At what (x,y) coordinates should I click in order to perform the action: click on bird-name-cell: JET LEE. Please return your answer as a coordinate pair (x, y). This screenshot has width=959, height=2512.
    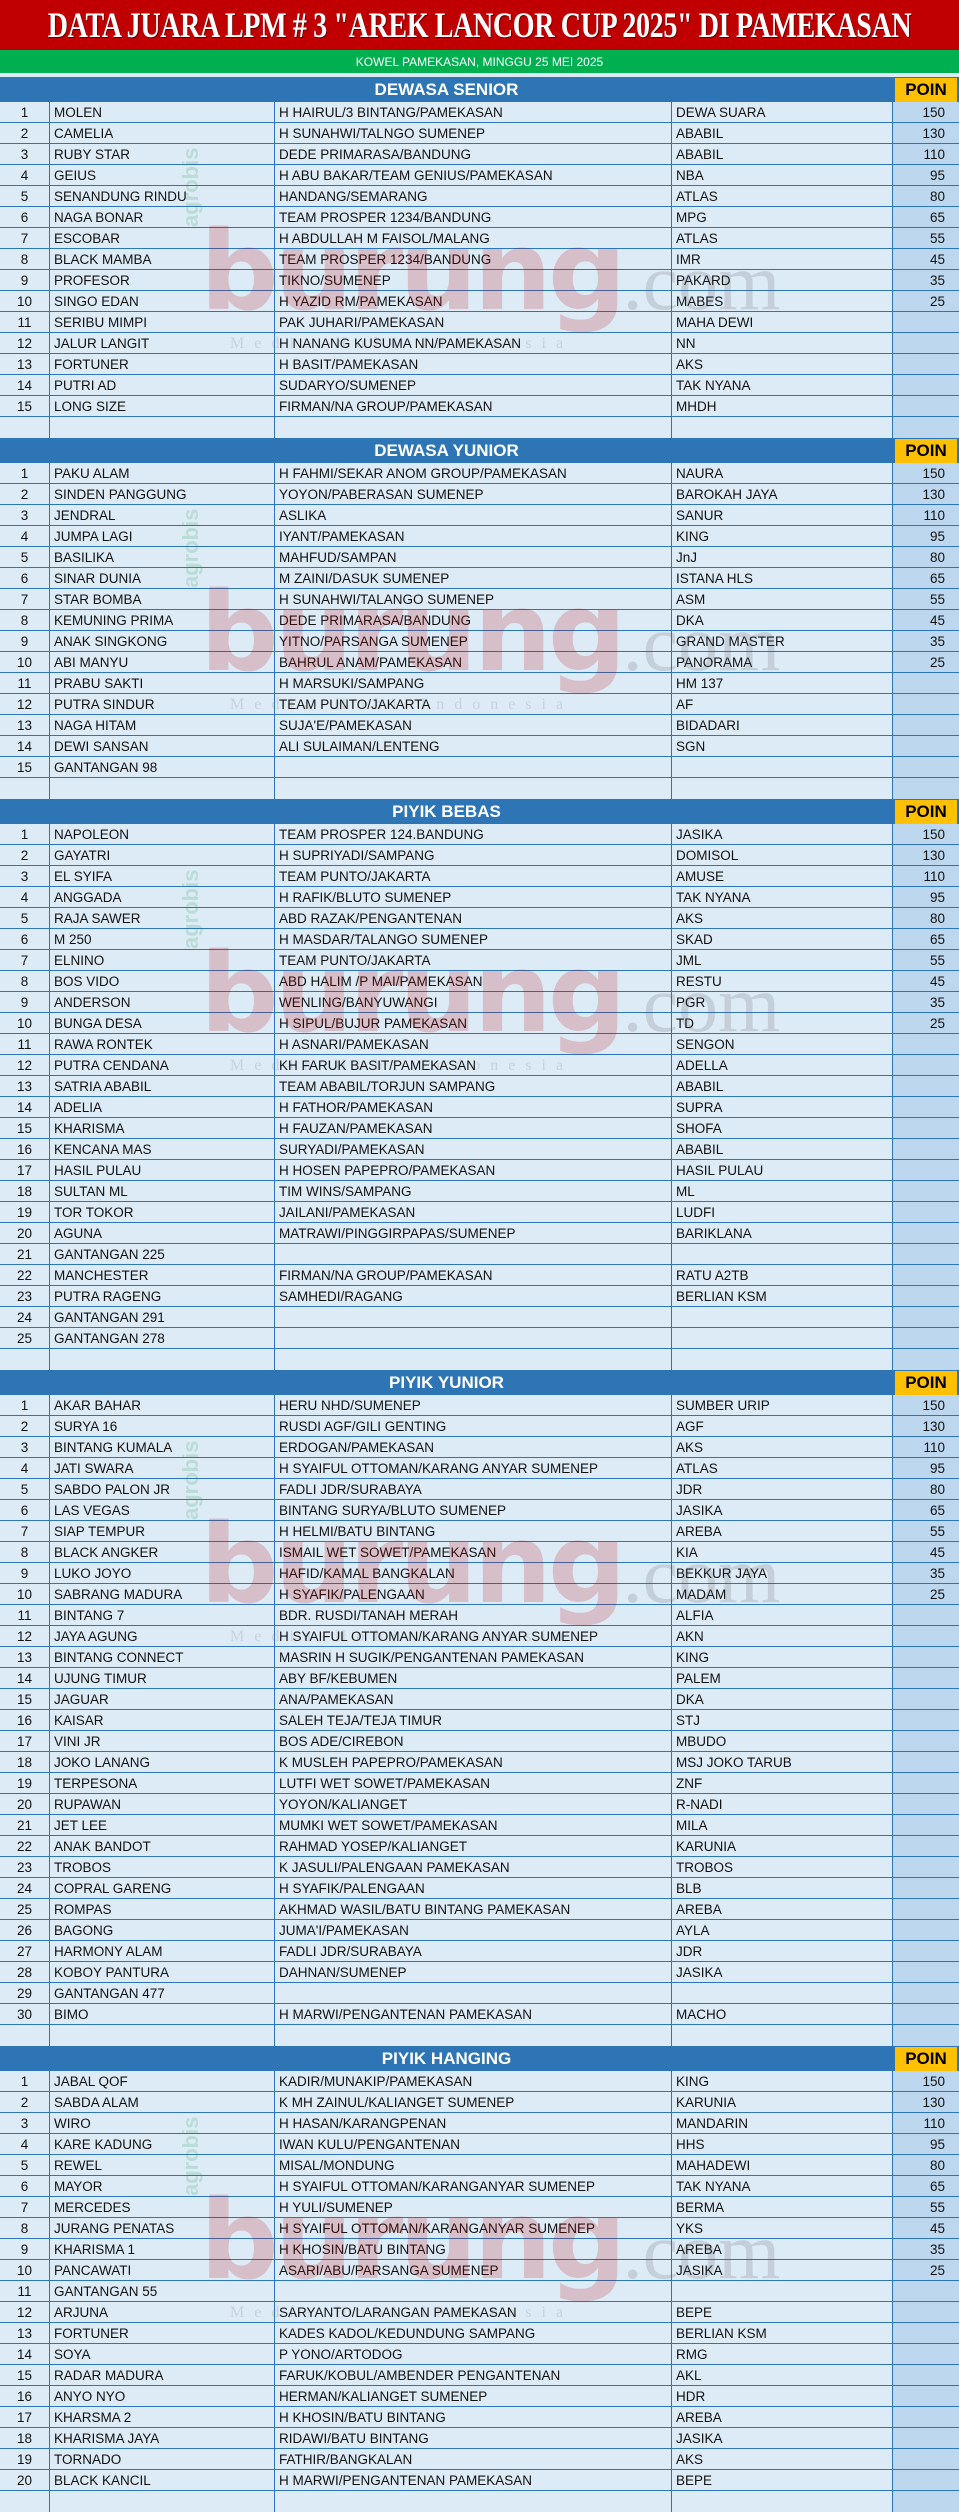
    Looking at the image, I should click on (162, 1825).